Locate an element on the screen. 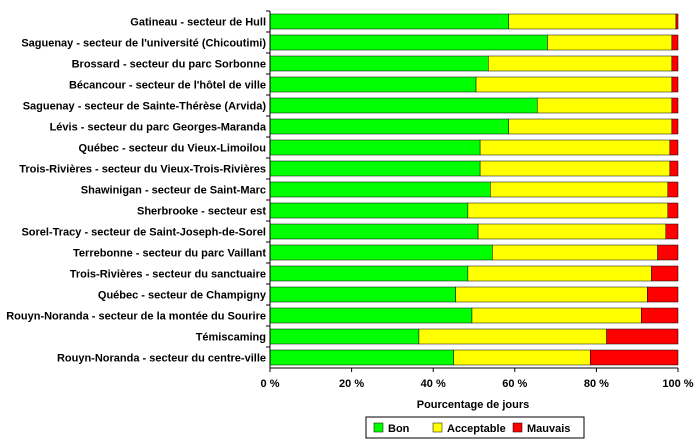 The image size is (700, 445). category-label: Témiscaming is located at coordinates (231, 338).